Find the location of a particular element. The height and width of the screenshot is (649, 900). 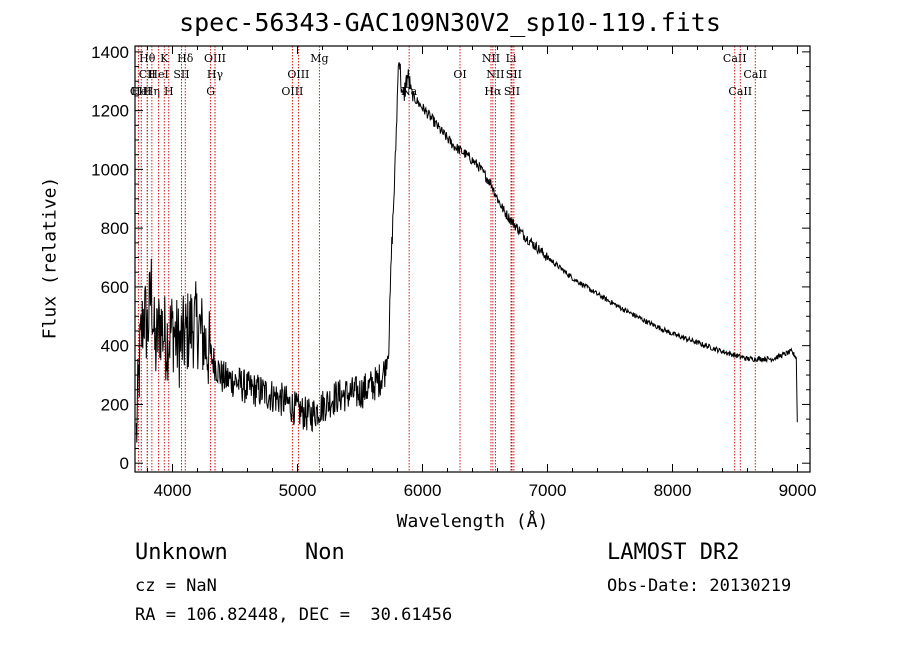

y-tick-label: 400 is located at coordinates (115, 346).